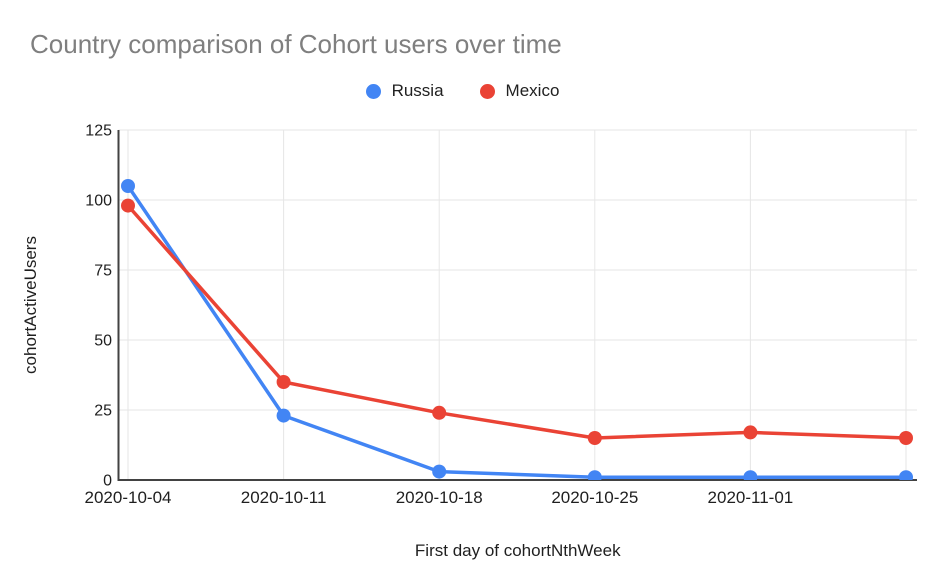  Describe the element at coordinates (417, 90) in the screenshot. I see `legend-label: Russia` at that location.